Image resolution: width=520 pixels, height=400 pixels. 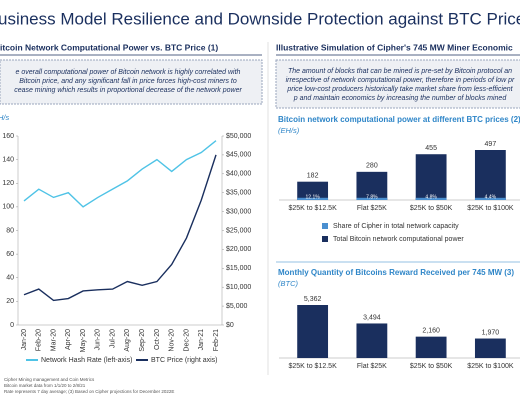 What do you see at coordinates (372, 317) in the screenshot?
I see `value-label: 3,494` at bounding box center [372, 317].